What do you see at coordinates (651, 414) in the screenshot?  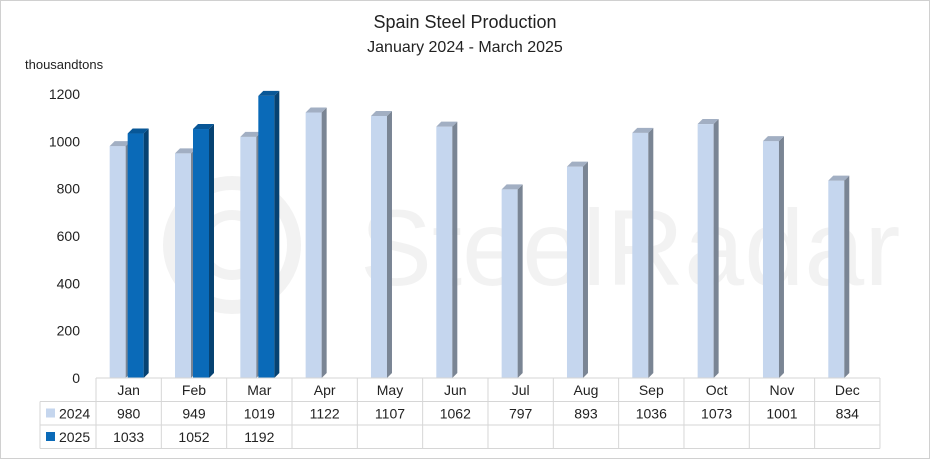 I see `data-label-2024-sep: 1036` at bounding box center [651, 414].